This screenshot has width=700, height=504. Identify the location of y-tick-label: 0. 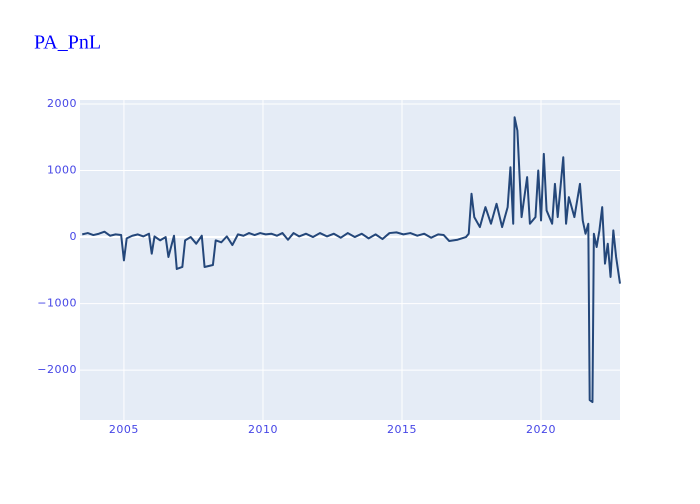
(74, 236).